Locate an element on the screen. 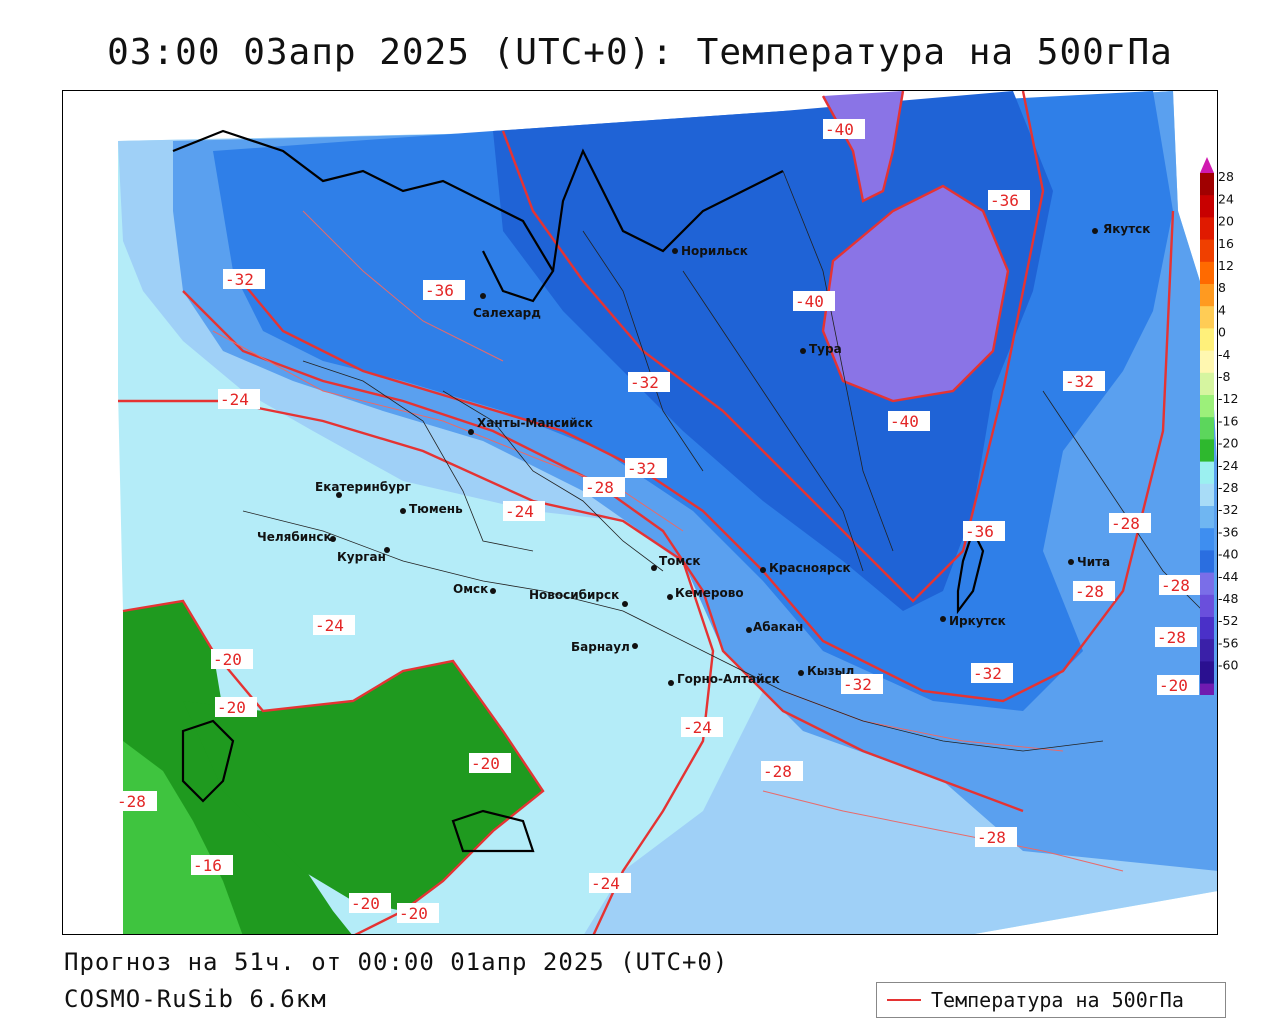  legend-label: Температура на 500гПа is located at coordinates (1057, 1000).